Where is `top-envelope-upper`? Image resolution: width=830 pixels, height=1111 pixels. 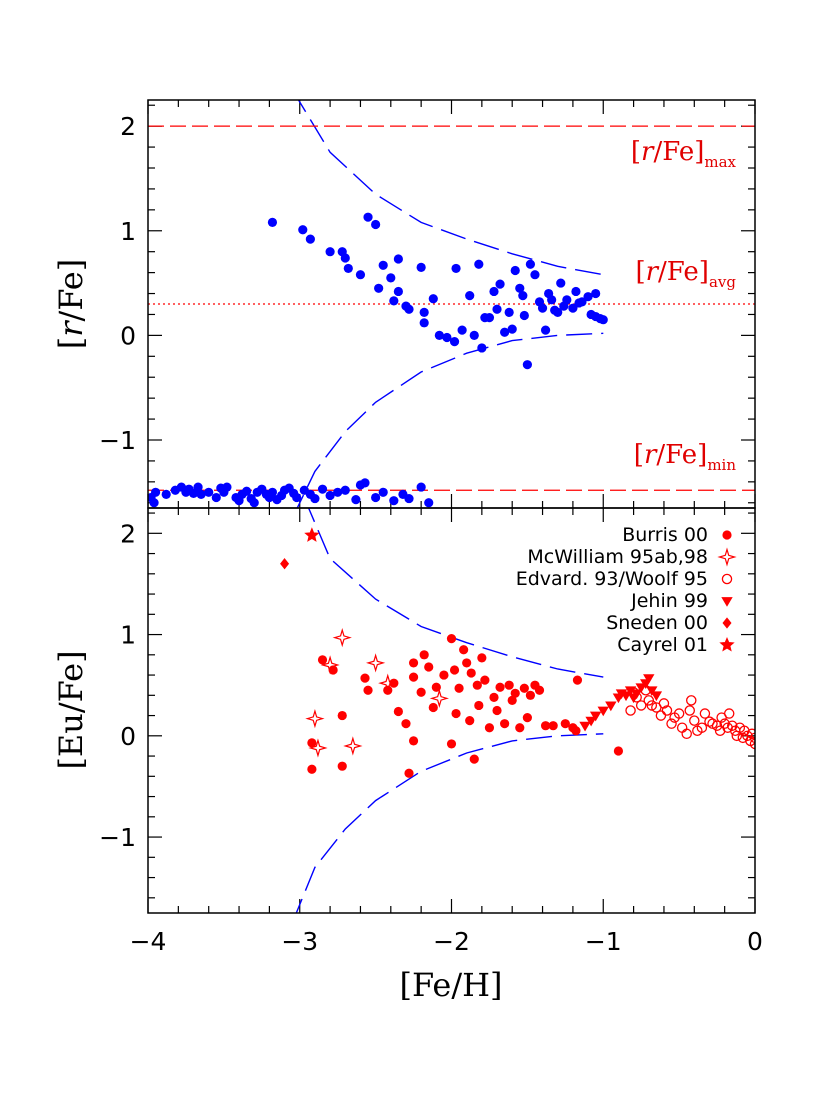
top-envelope-upper is located at coordinates (450, 188).